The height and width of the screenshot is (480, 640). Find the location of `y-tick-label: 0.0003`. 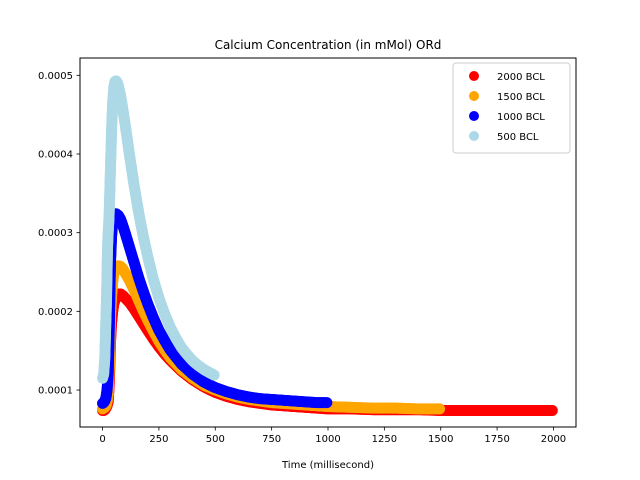

y-tick-label: 0.0003 is located at coordinates (55, 233).